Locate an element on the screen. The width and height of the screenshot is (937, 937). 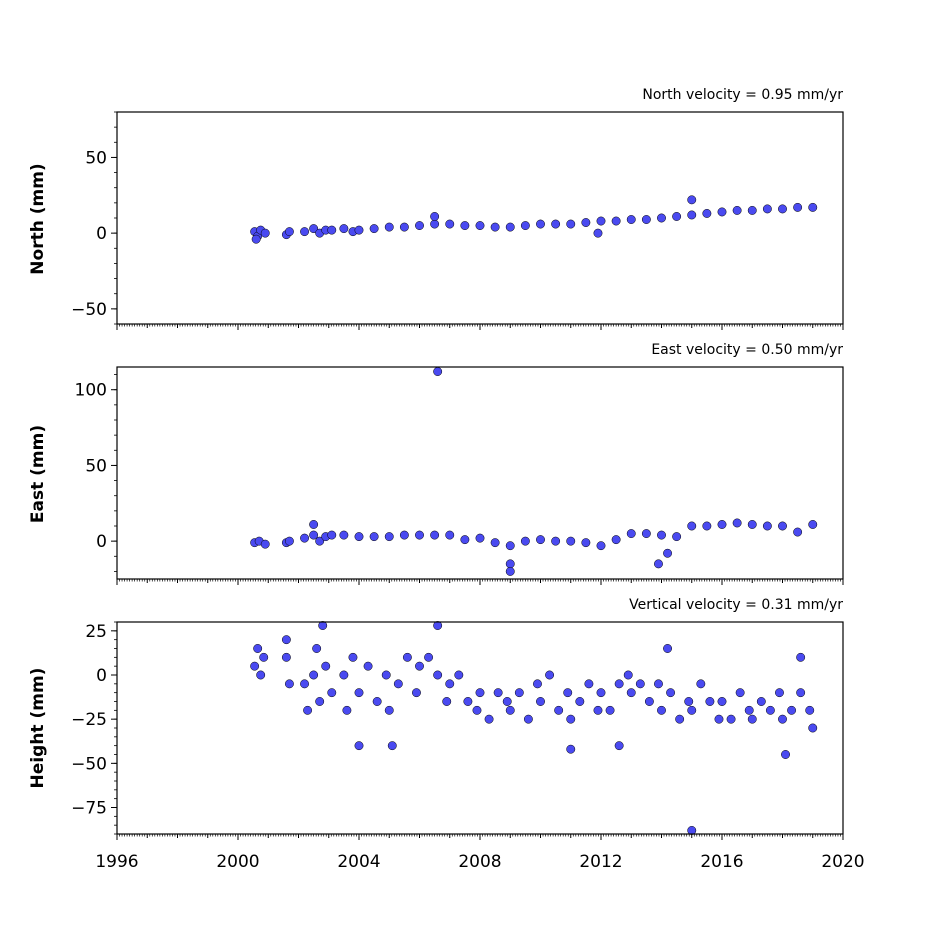
x-tick-label: 2012 is located at coordinates (600, 862).